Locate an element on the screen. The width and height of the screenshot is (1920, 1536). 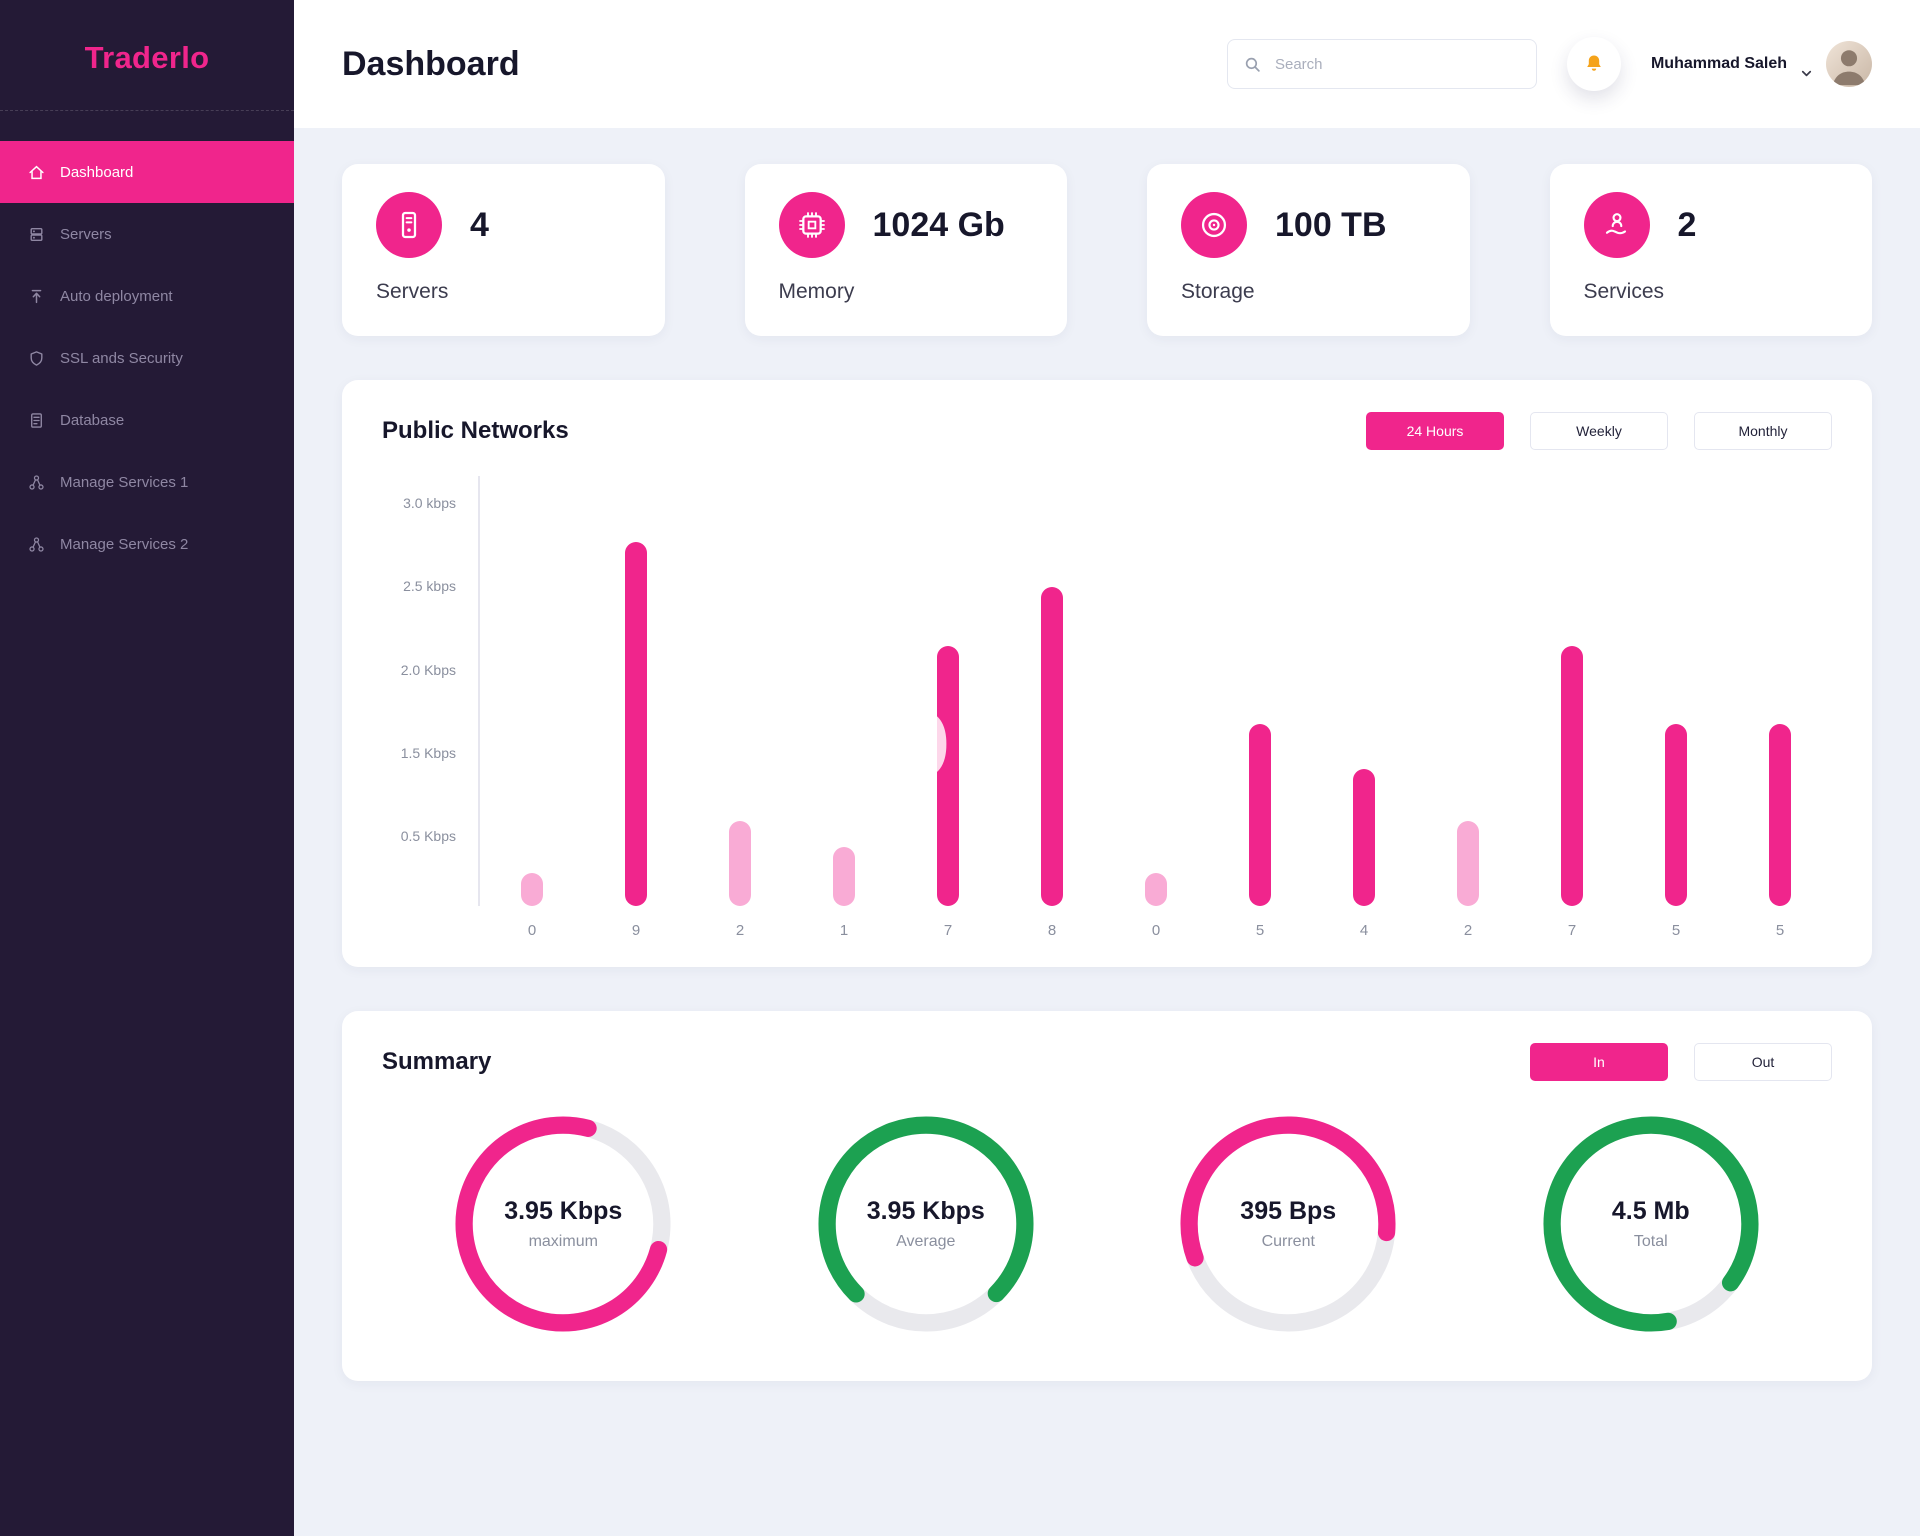
x-axis-label: 2 is located at coordinates (740, 930).